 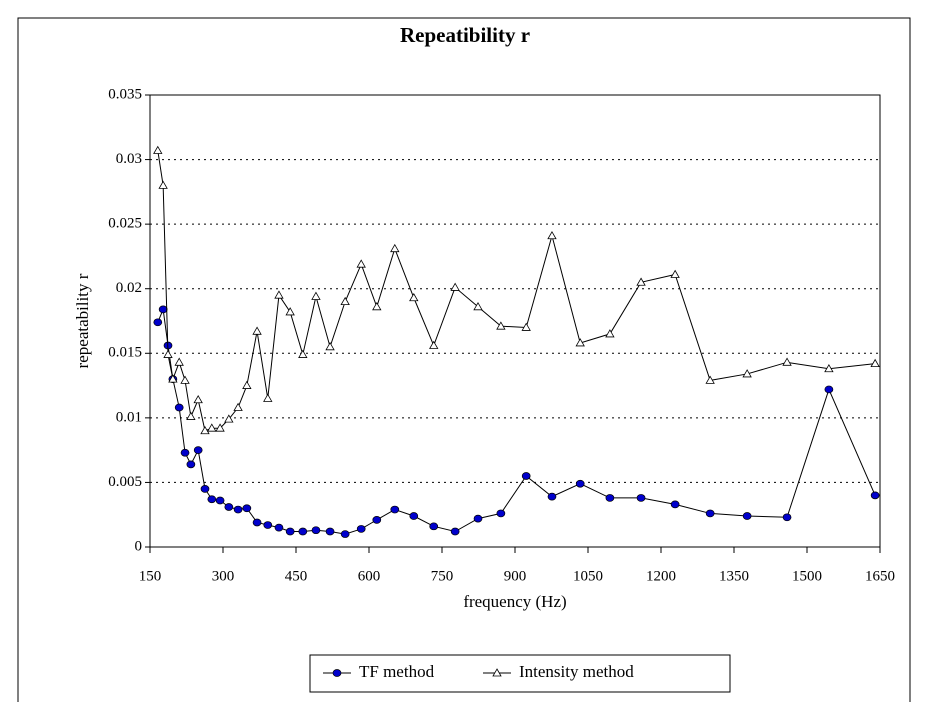 What do you see at coordinates (125, 94) in the screenshot?
I see `y-tick-label: 0.035` at bounding box center [125, 94].